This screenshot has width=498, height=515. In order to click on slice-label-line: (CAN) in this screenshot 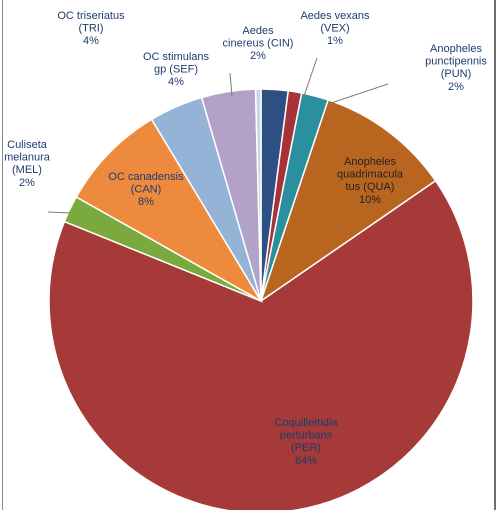, I will do `click(146, 190)`.